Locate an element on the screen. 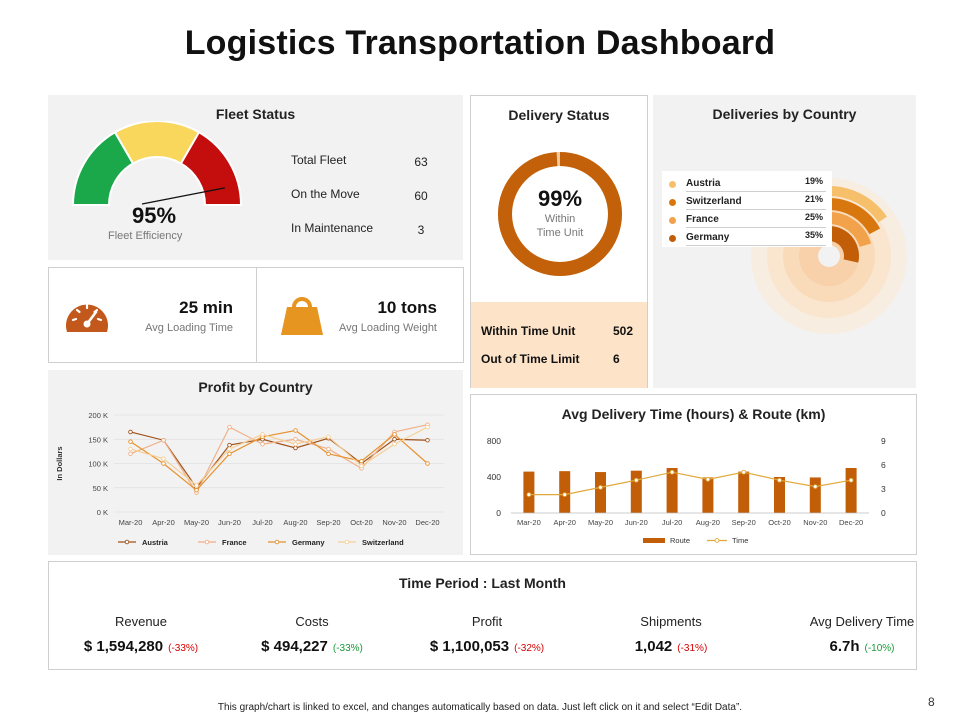 The image size is (960, 720). kpi-change: (-10%) is located at coordinates (879, 648).